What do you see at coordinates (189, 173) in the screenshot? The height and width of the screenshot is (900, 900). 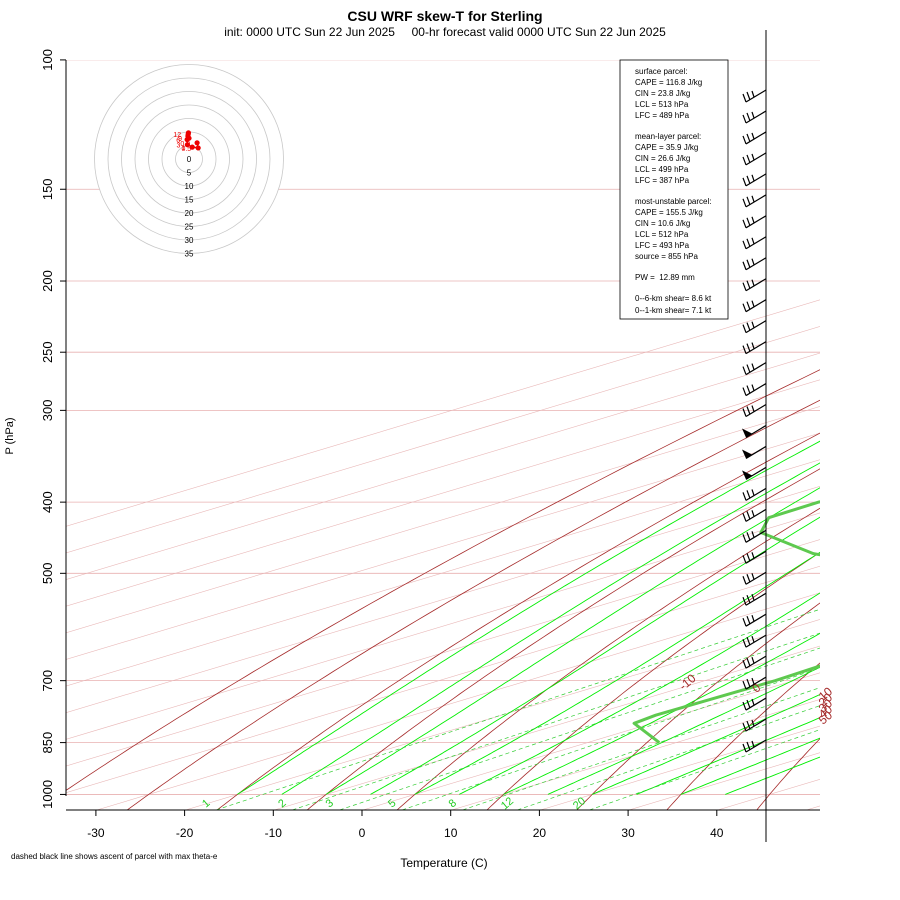 I see `hodograph-ring-label: 5` at bounding box center [189, 173].